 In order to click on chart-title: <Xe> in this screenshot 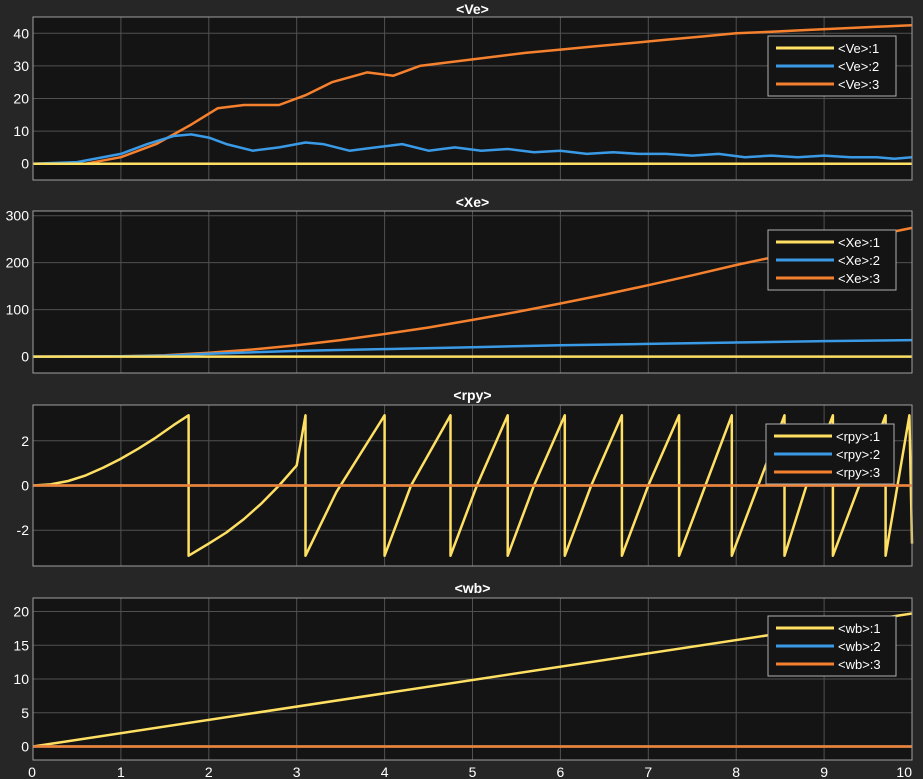, I will do `click(472, 202)`.